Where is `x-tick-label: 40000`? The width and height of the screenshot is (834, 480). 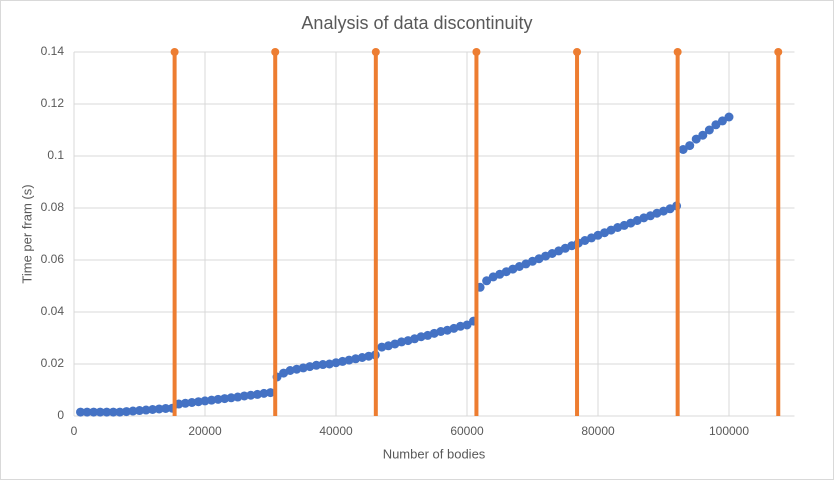 x-tick-label: 40000 is located at coordinates (336, 431).